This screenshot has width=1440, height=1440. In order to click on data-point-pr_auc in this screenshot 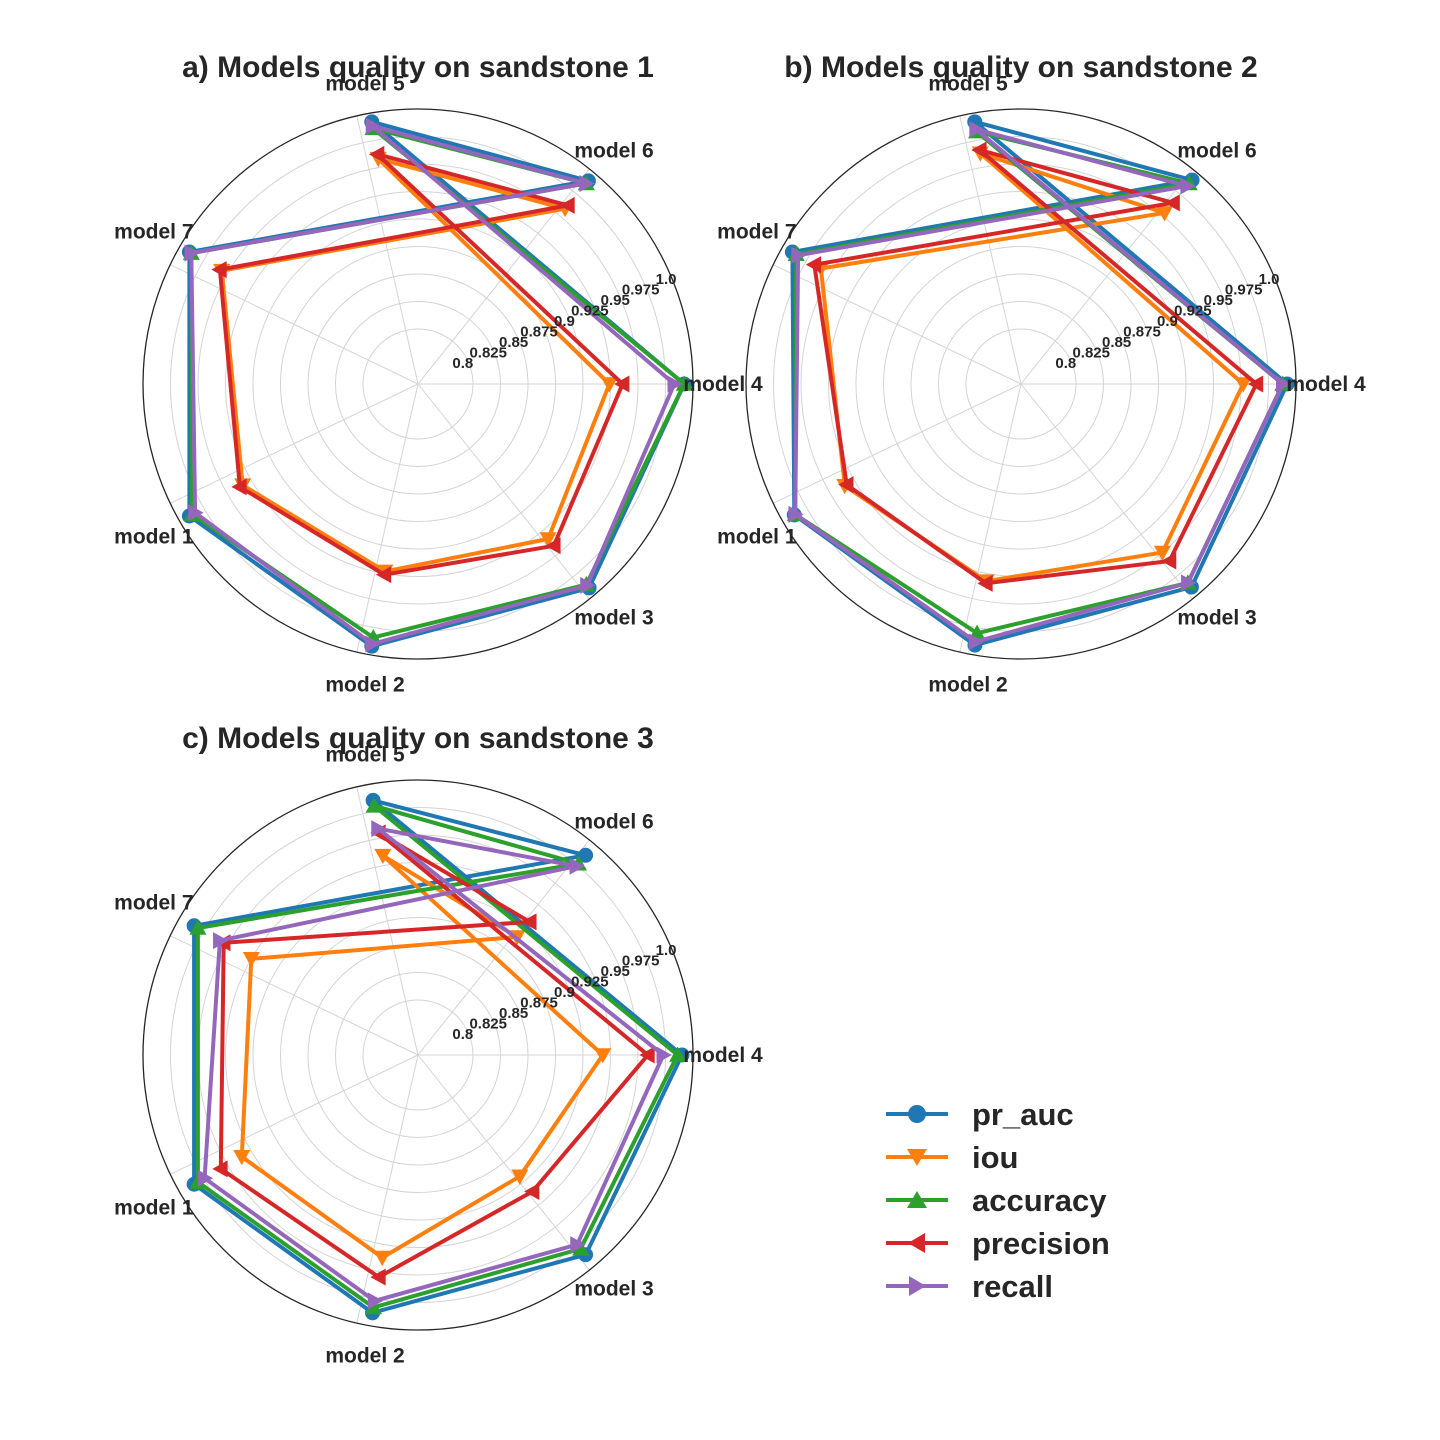, I will do `click(586, 855)`.